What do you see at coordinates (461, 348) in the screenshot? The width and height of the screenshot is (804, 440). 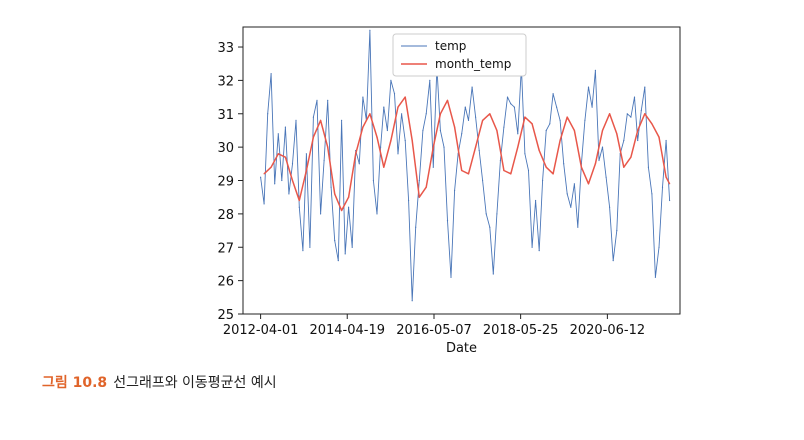 I see `x-axis-label: Date` at bounding box center [461, 348].